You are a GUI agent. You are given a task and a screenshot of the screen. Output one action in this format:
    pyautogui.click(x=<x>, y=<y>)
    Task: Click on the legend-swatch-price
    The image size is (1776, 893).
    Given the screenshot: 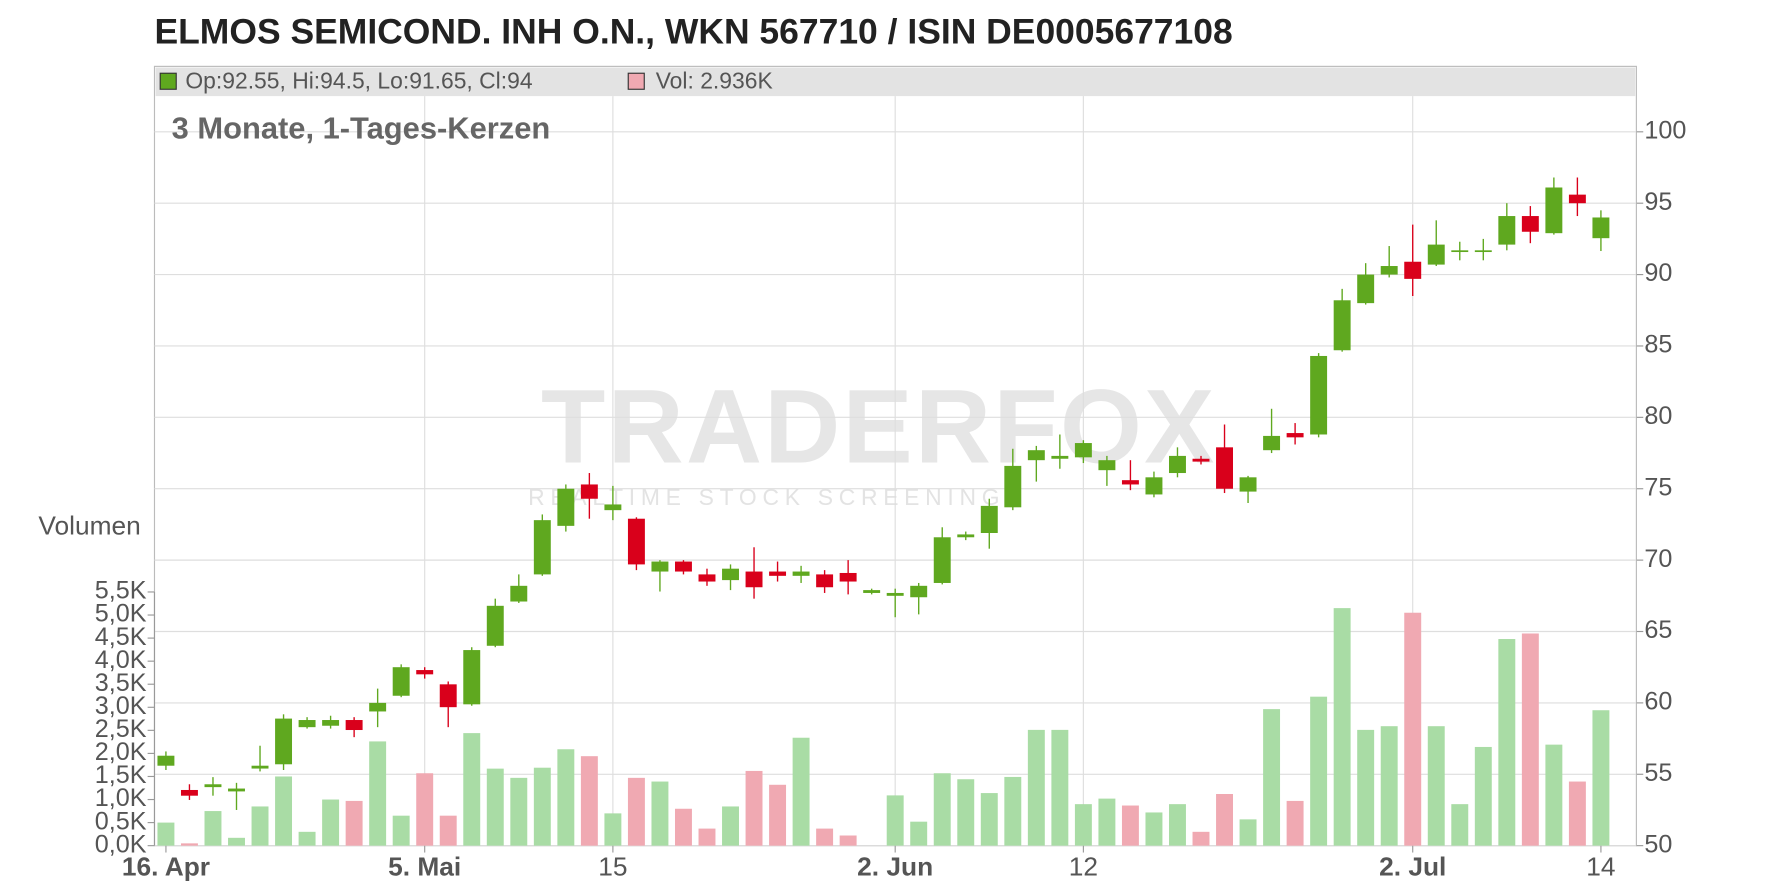 What is the action you would take?
    pyautogui.click(x=168, y=81)
    